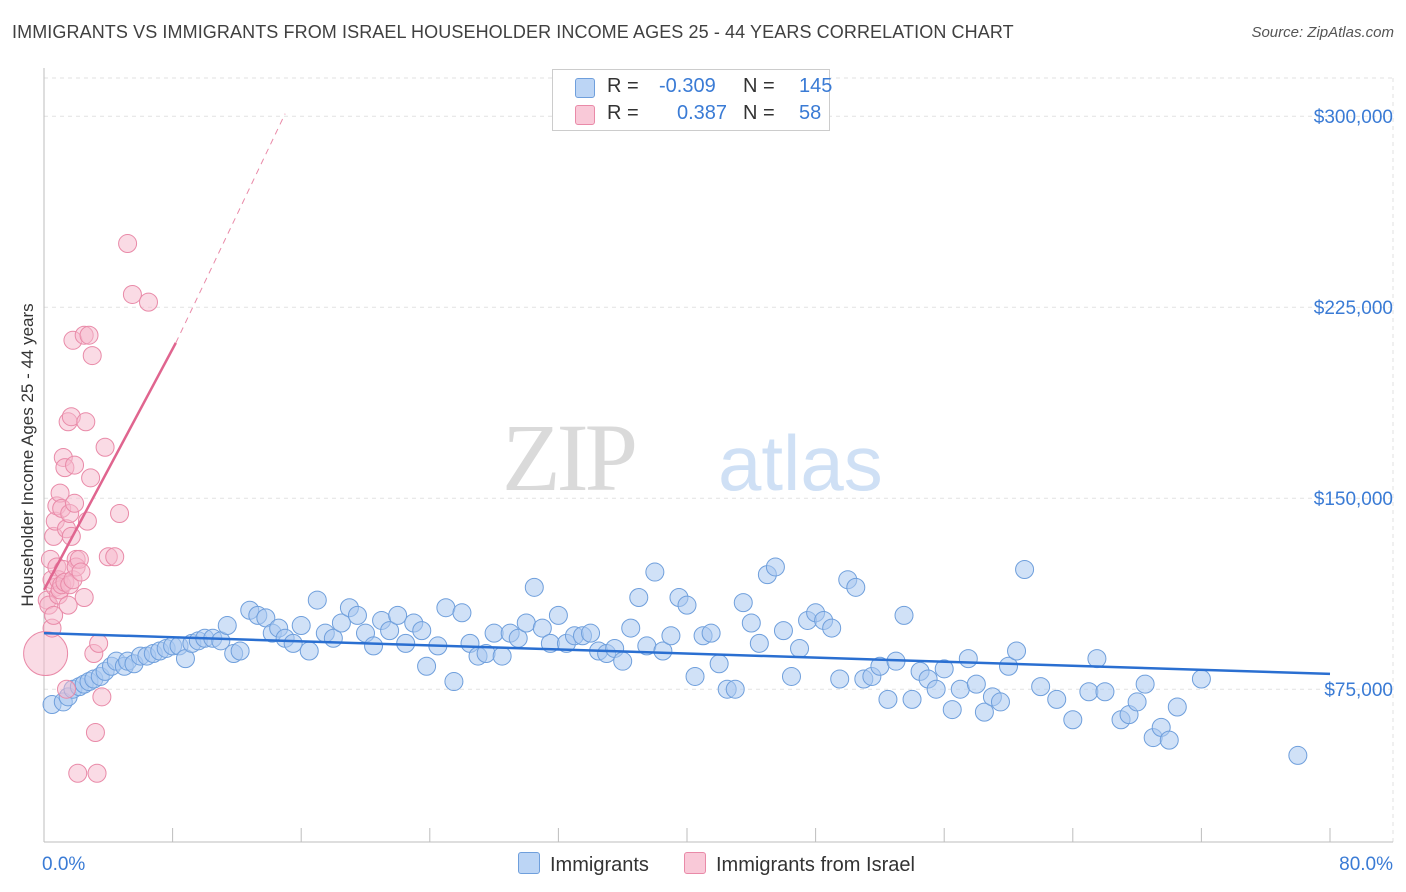  I want to click on legend-r-value: 0.387, so click(702, 113).